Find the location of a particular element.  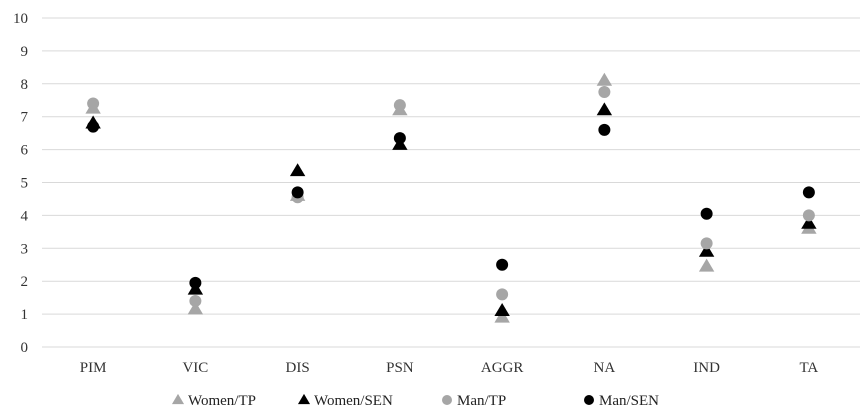

y-tick-label: 10 is located at coordinates (20, 19).